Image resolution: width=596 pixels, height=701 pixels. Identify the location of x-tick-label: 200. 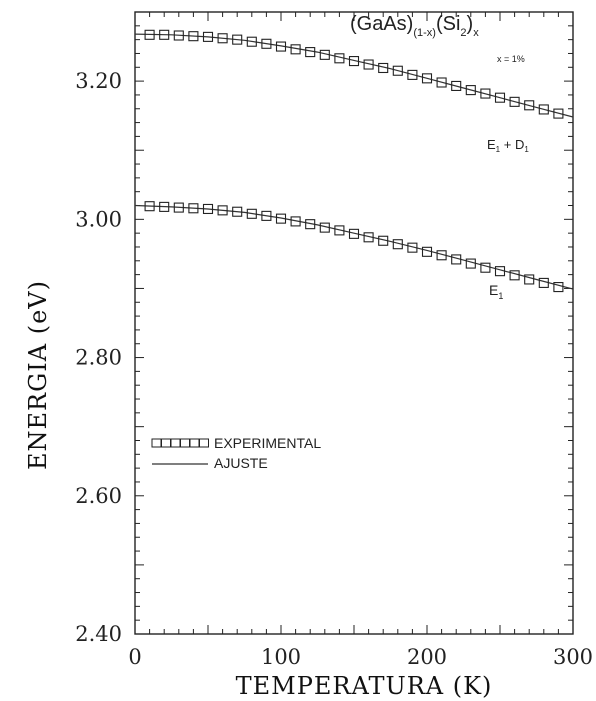
(427, 657).